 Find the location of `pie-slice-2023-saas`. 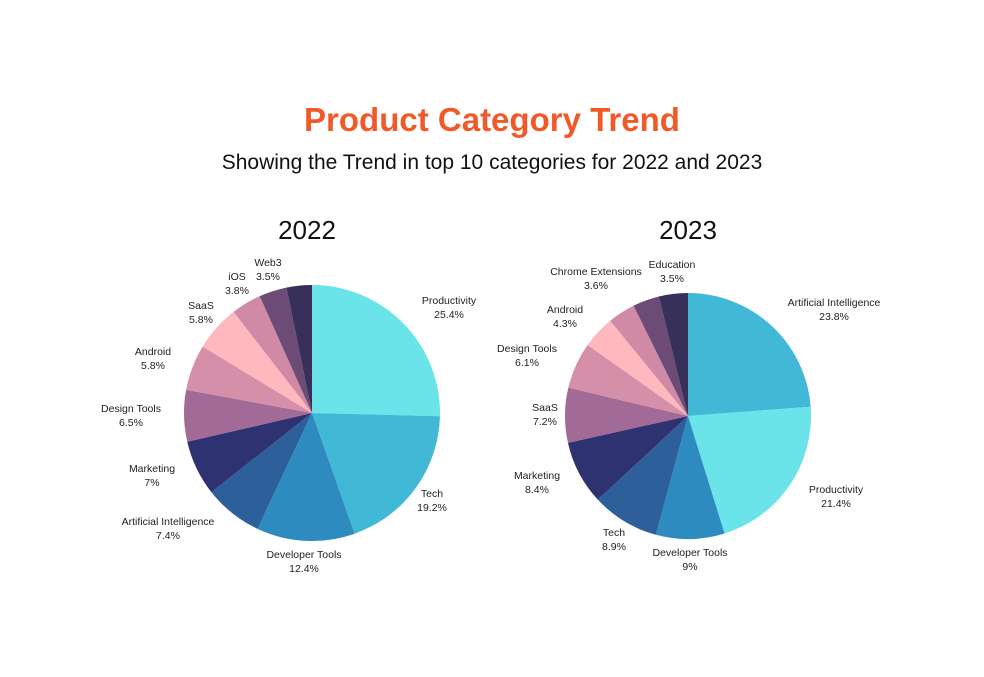

pie-slice-2023-saas is located at coordinates (626, 415).